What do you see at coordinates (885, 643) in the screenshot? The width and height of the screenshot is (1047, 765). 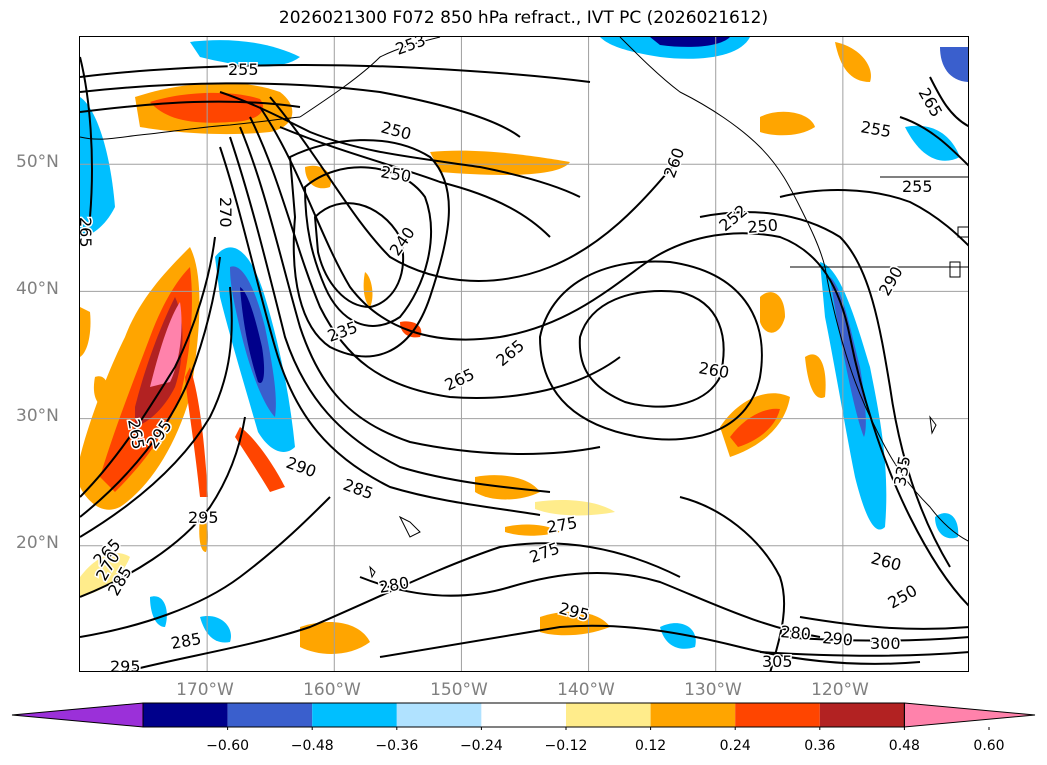 I see `contour-label: 300` at bounding box center [885, 643].